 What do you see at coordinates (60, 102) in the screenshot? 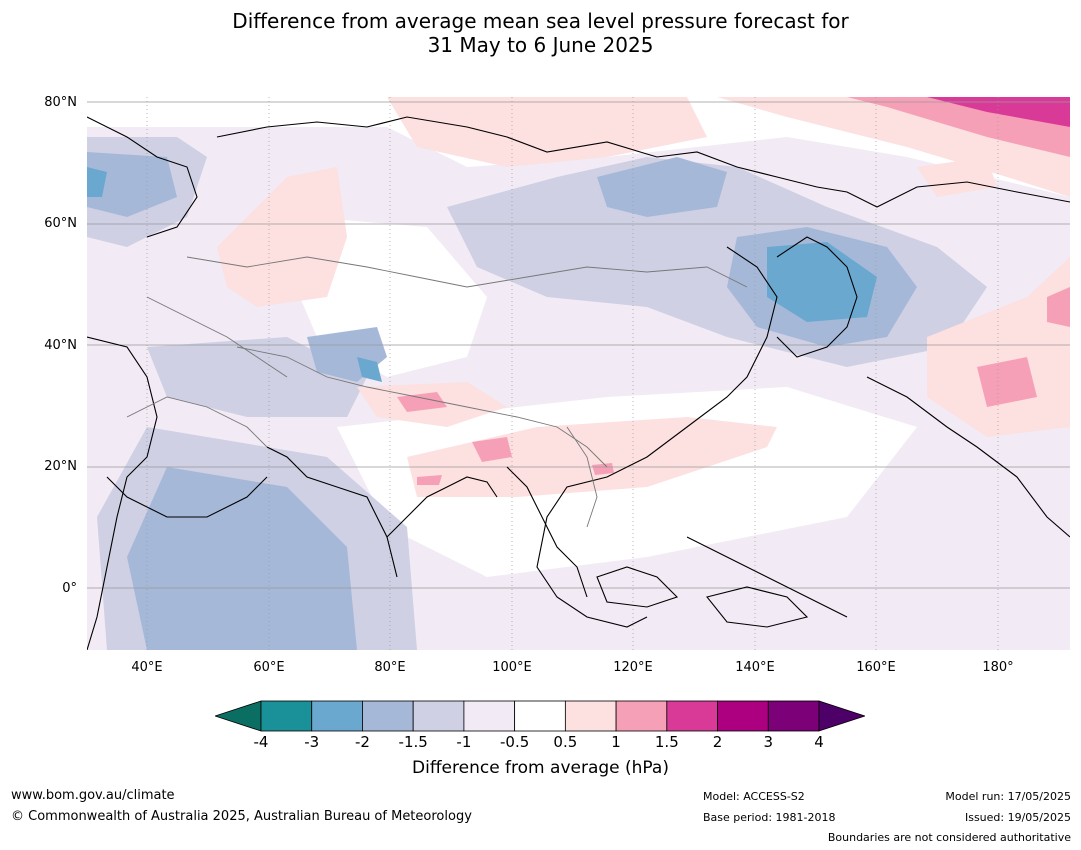
I see `lat-label-80n: 80°N` at bounding box center [60, 102].